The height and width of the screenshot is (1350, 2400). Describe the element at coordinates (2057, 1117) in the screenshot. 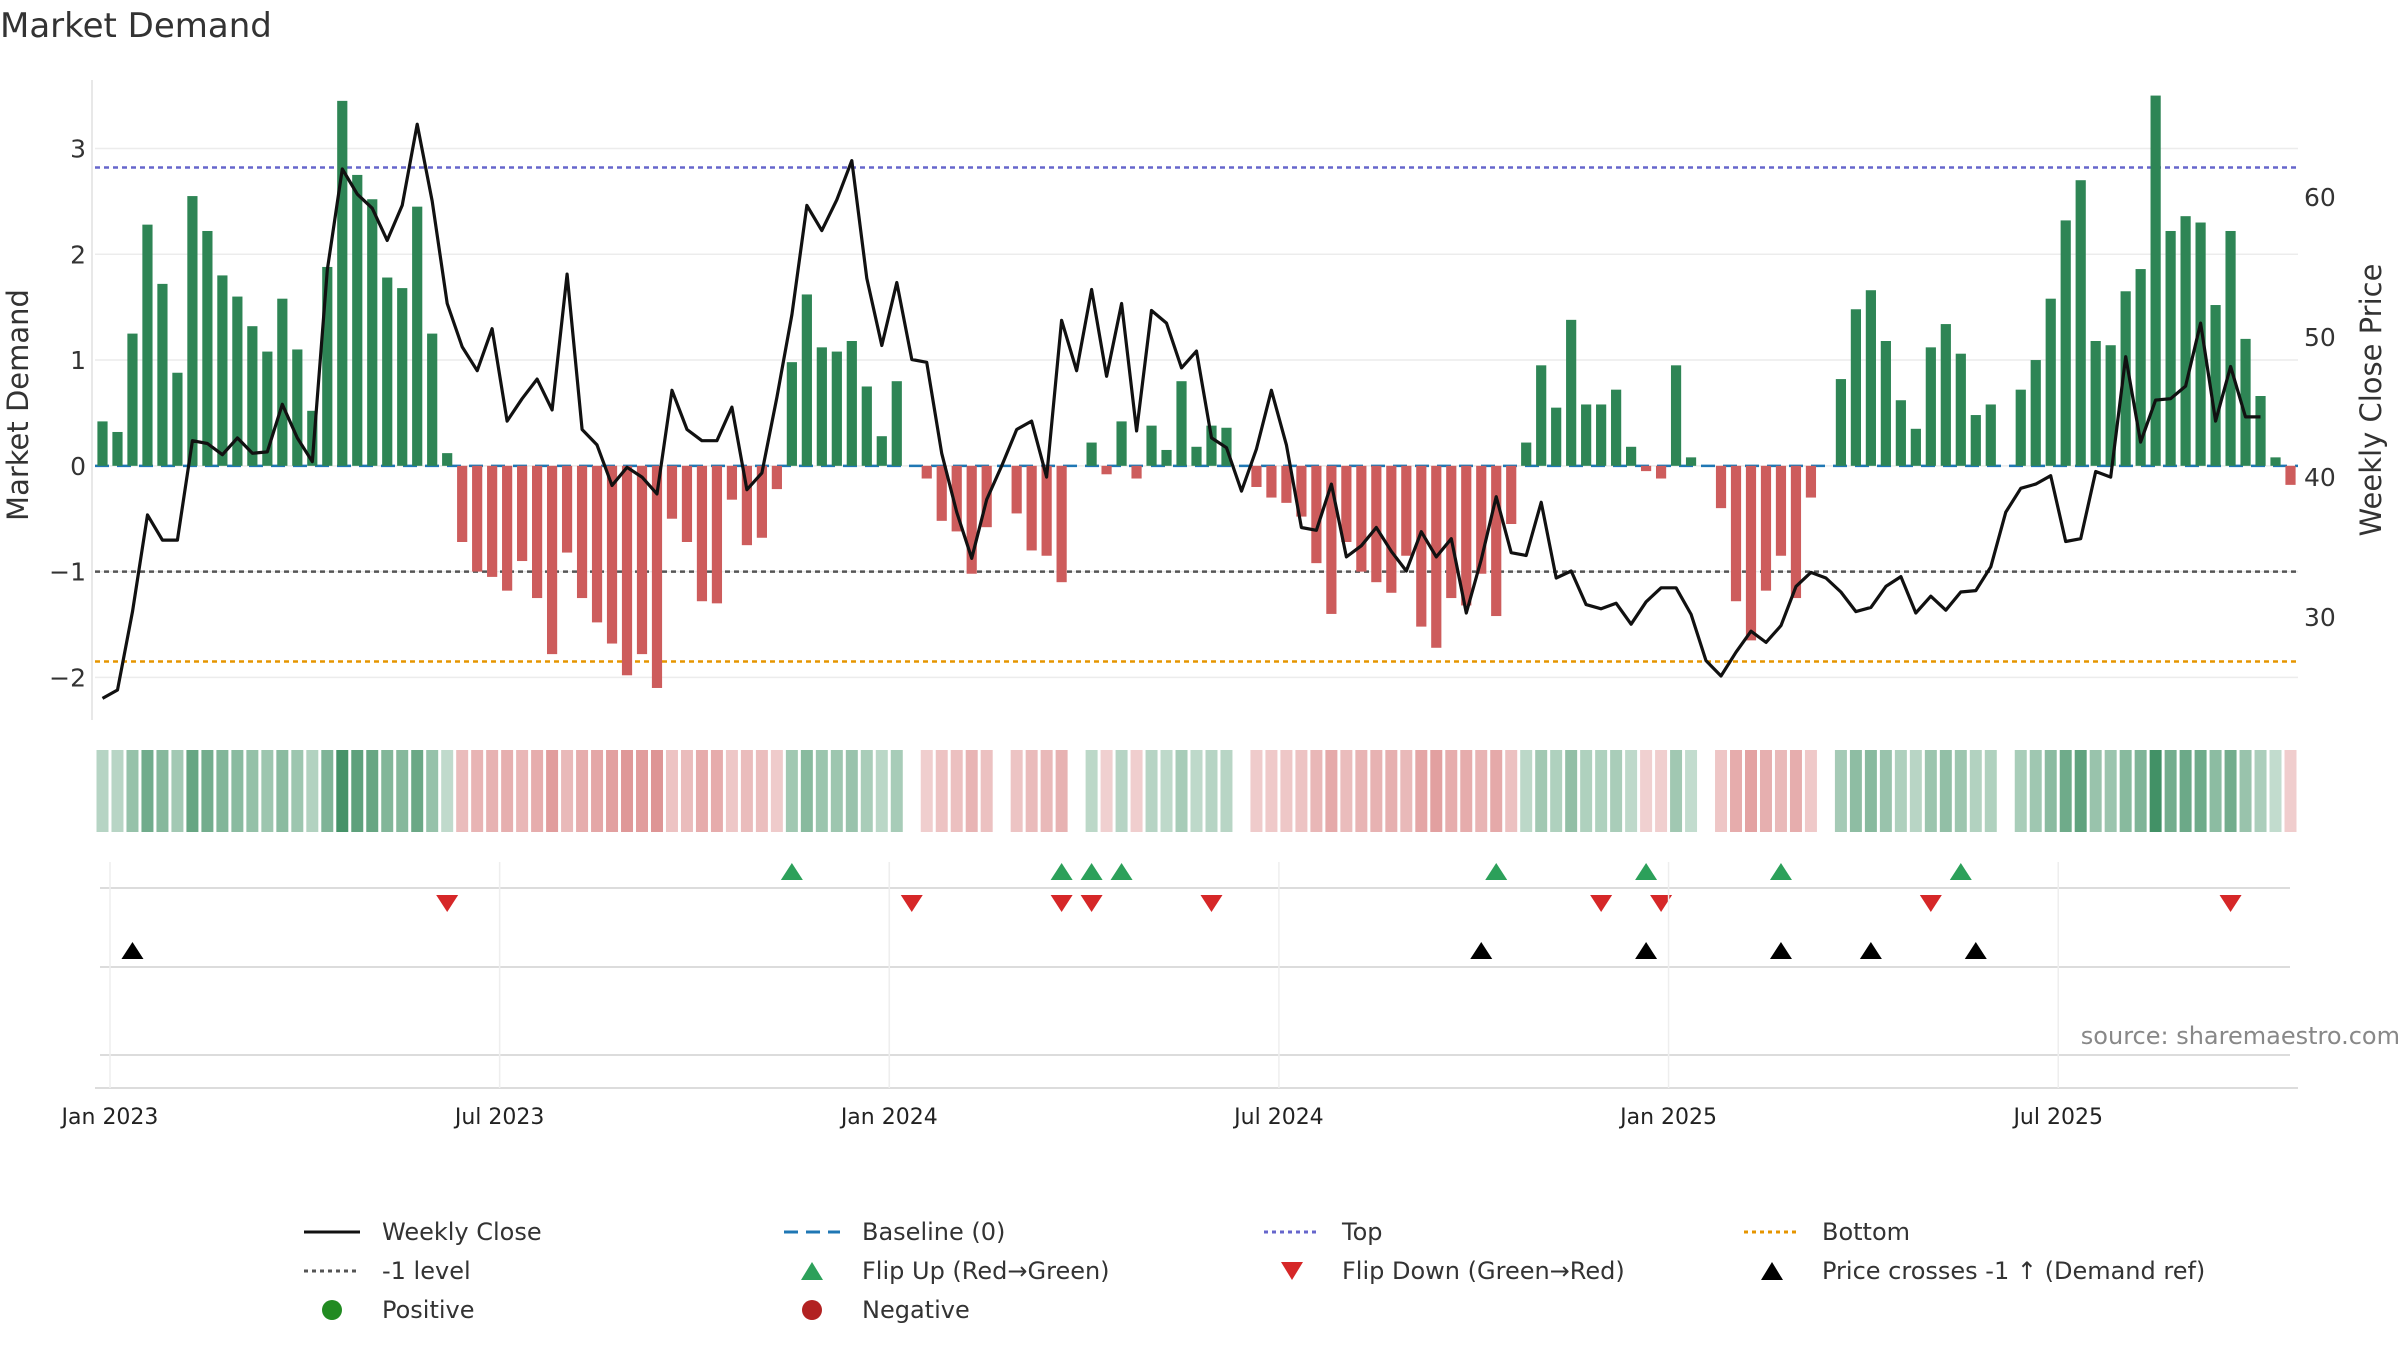

I see `x-tick-label: Jul 2025` at that location.